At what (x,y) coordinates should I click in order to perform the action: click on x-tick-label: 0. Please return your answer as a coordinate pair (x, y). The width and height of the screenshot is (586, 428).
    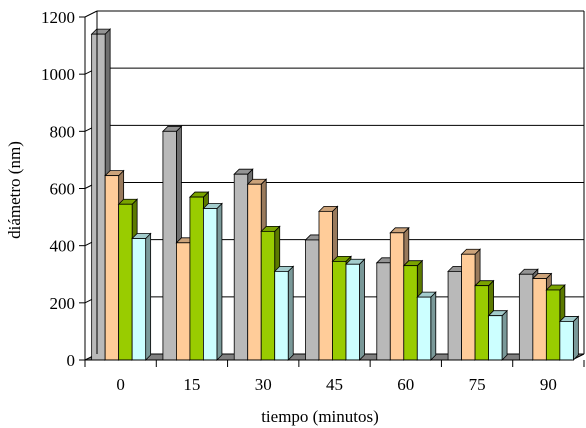
    Looking at the image, I should click on (120, 384).